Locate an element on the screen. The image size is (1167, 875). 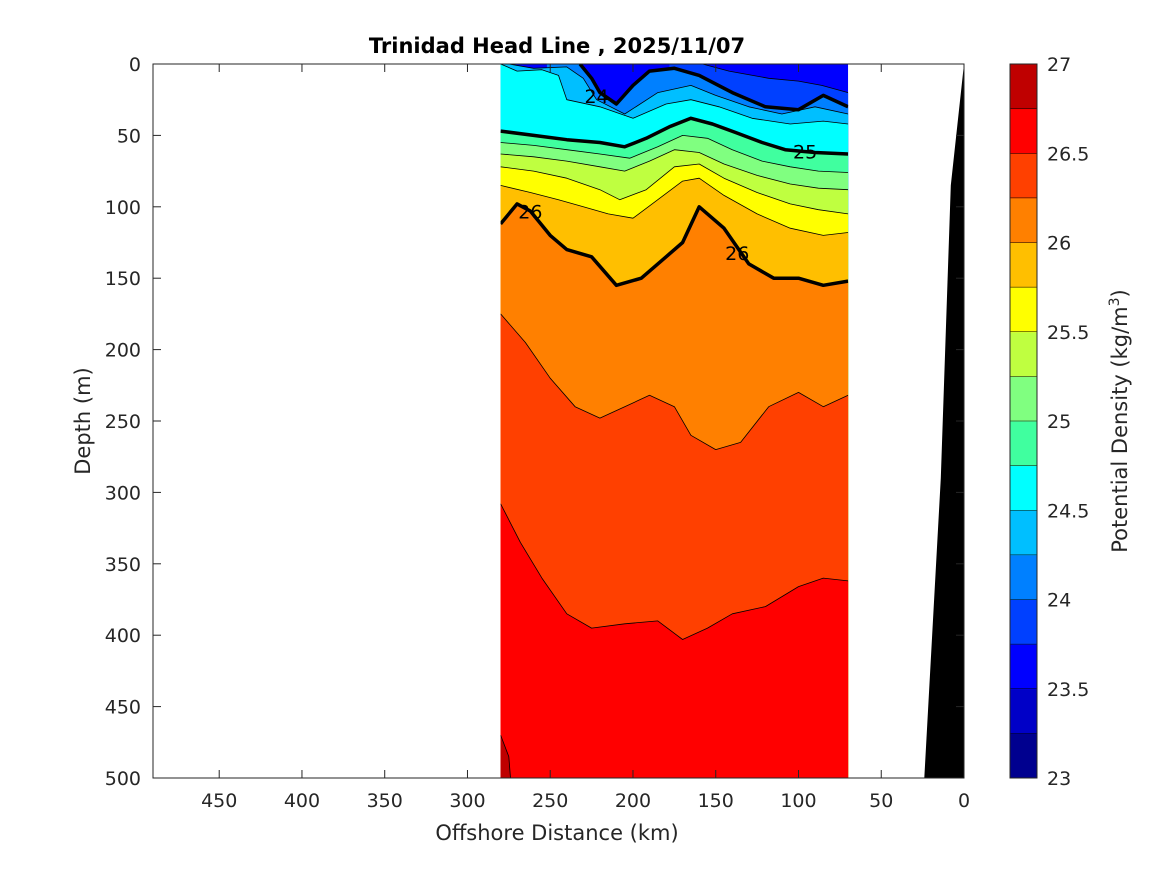
x-tick-label: 150 is located at coordinates (716, 801).